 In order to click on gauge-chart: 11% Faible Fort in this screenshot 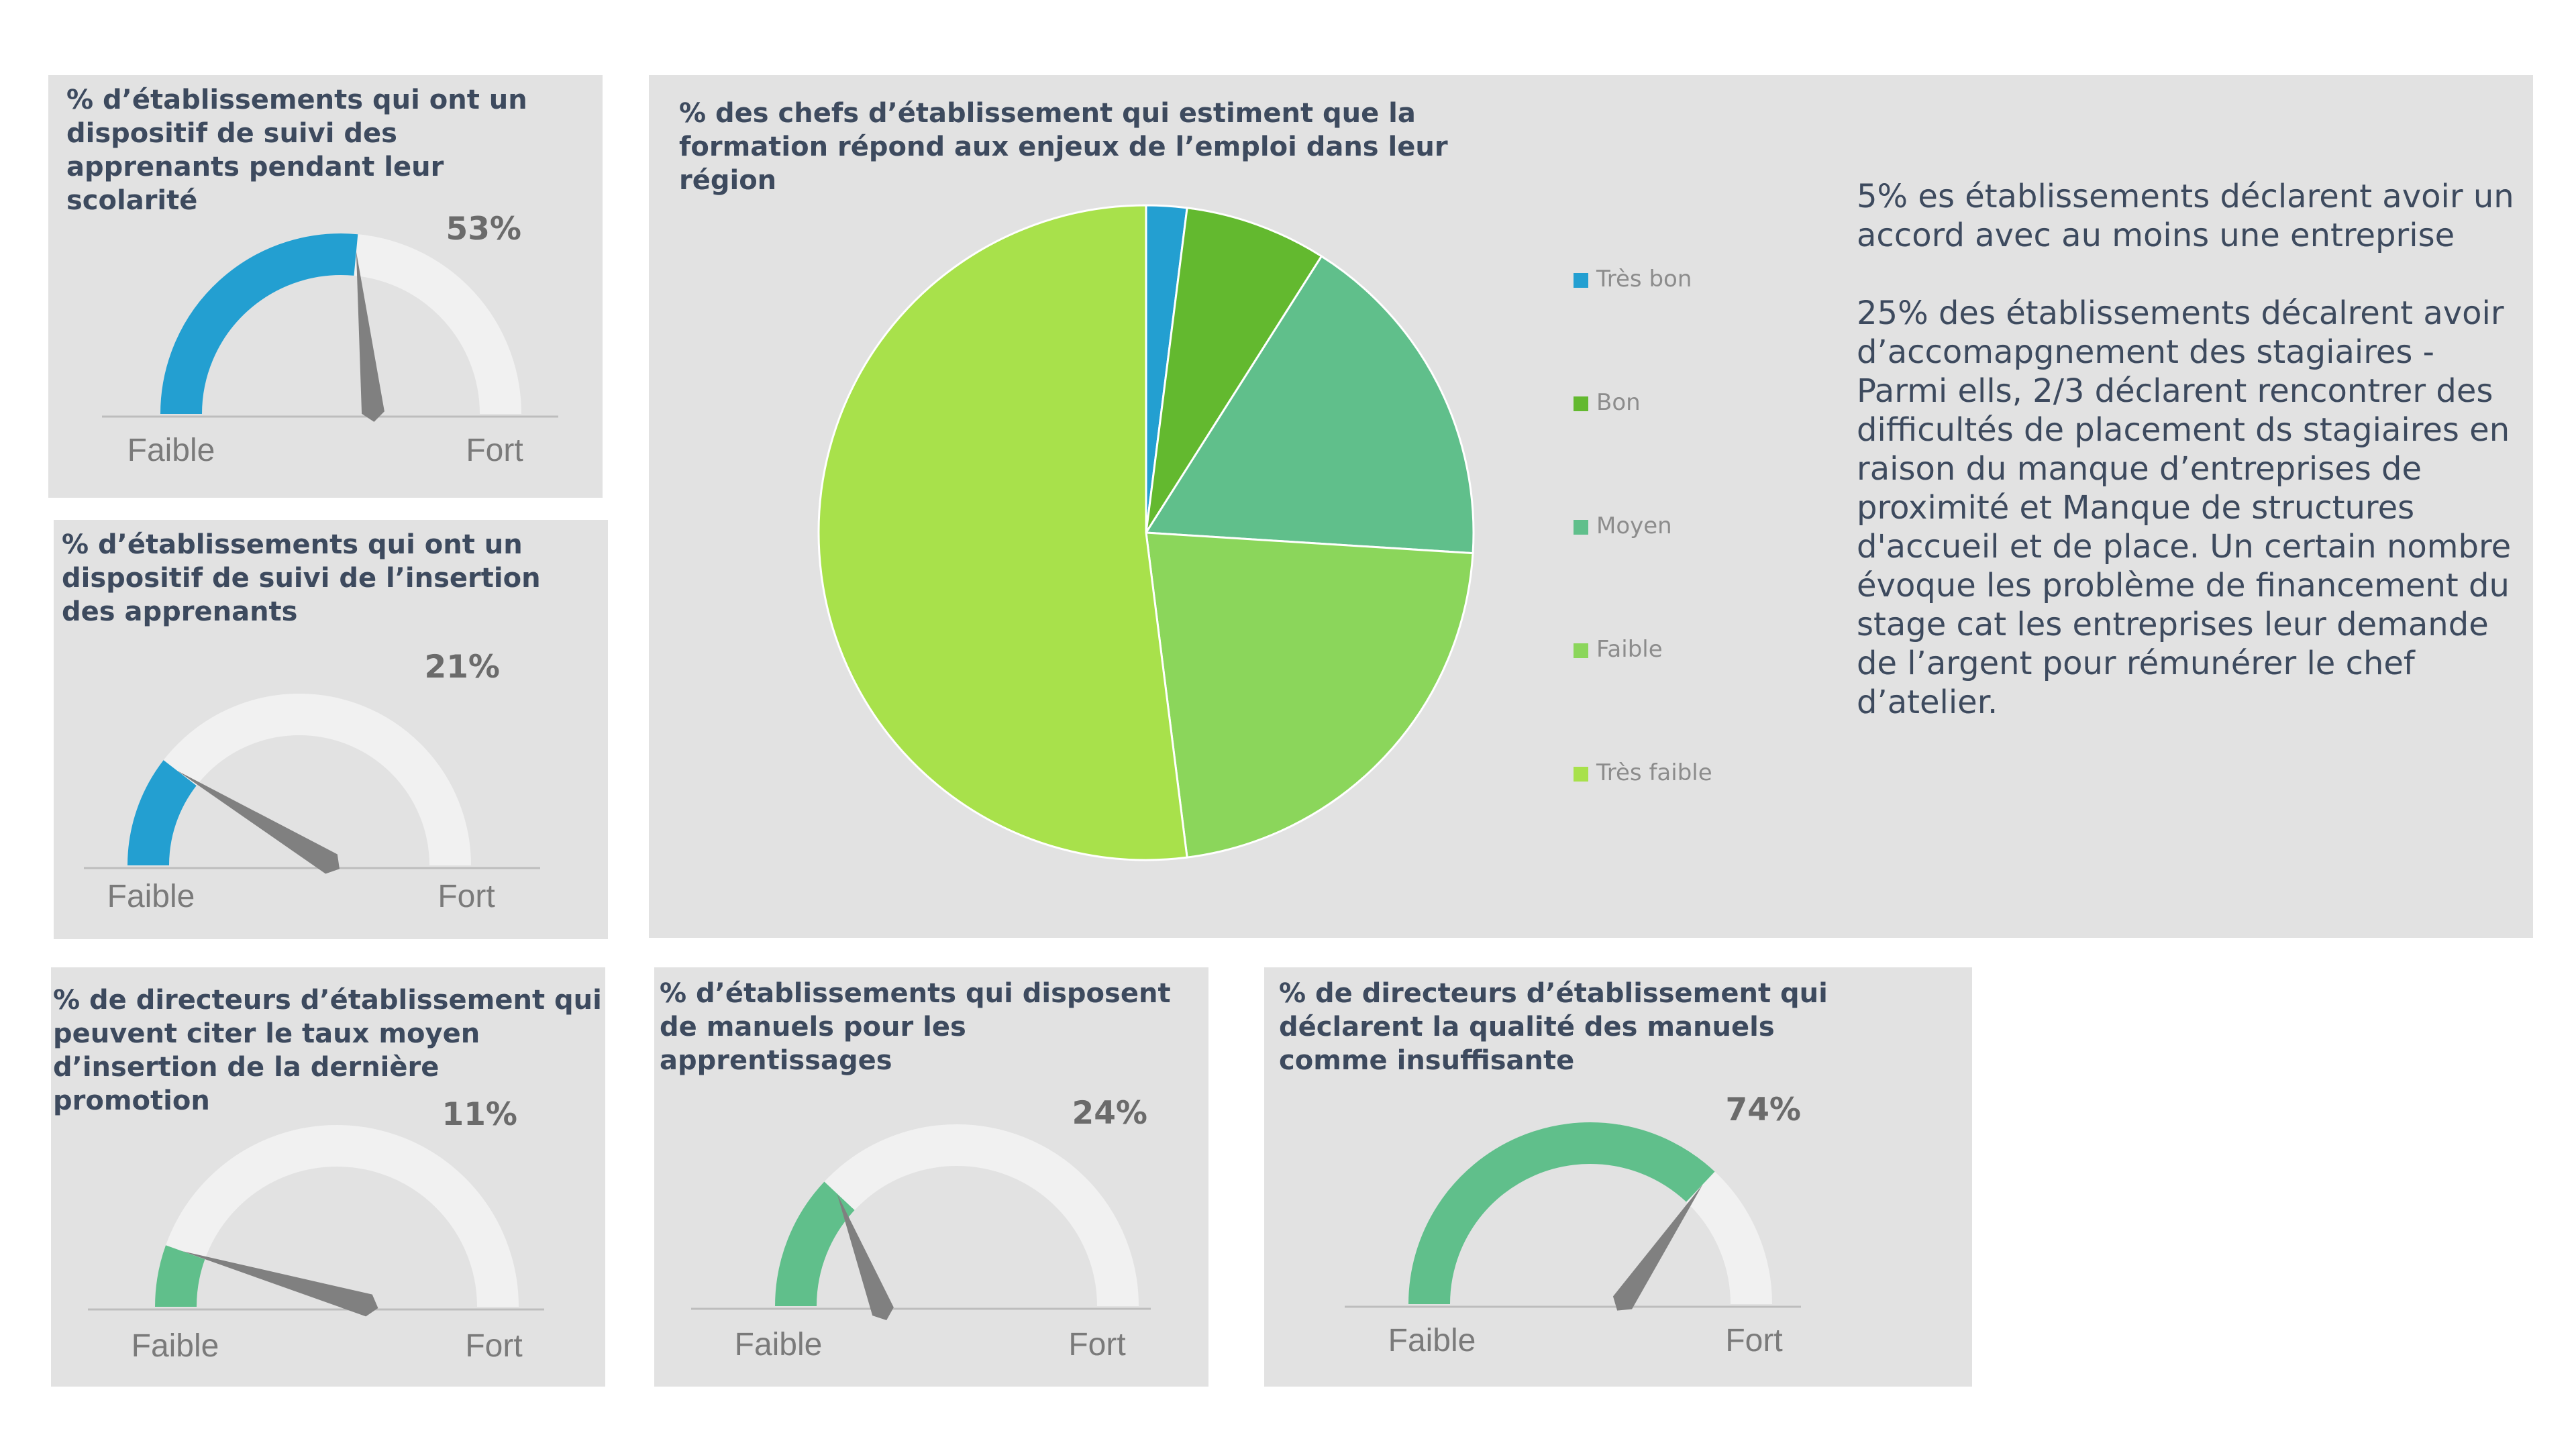, I will do `click(316, 1230)`.